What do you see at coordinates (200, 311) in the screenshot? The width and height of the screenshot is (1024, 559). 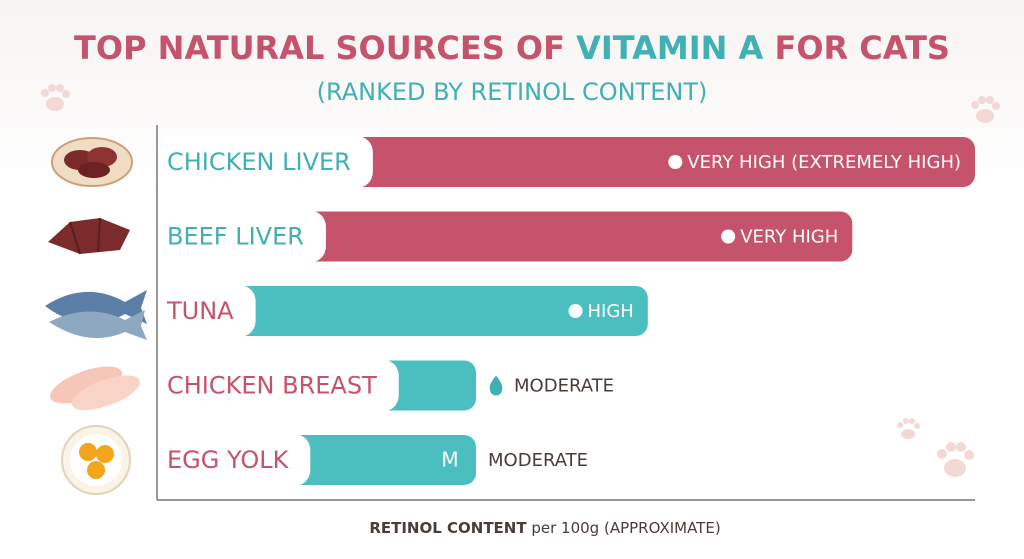 I see `category-label: TUNA` at bounding box center [200, 311].